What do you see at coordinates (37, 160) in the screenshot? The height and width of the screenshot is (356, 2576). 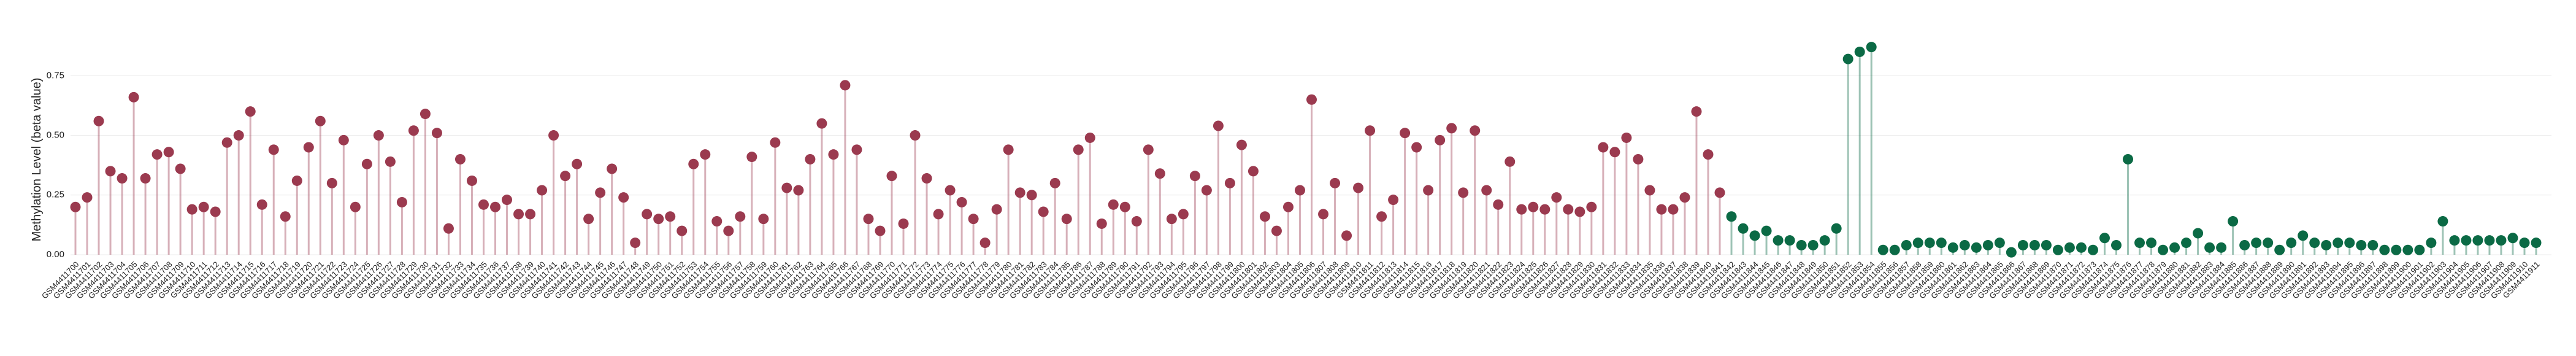 I see `y-axis-label: Methylation Level (beta value)` at bounding box center [37, 160].